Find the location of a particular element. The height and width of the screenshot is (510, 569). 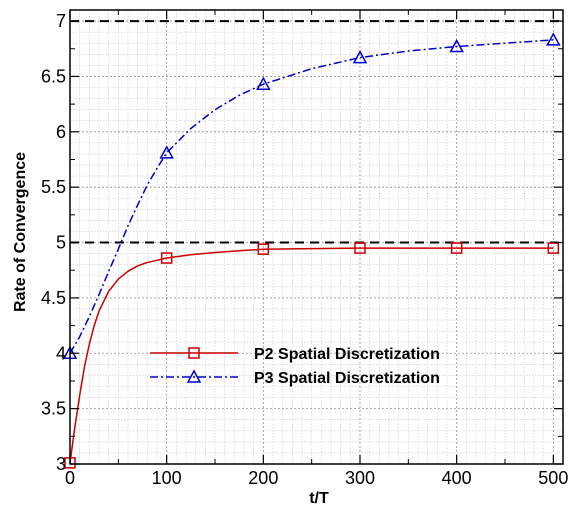

y-tick-label: 4 is located at coordinates (61, 353).